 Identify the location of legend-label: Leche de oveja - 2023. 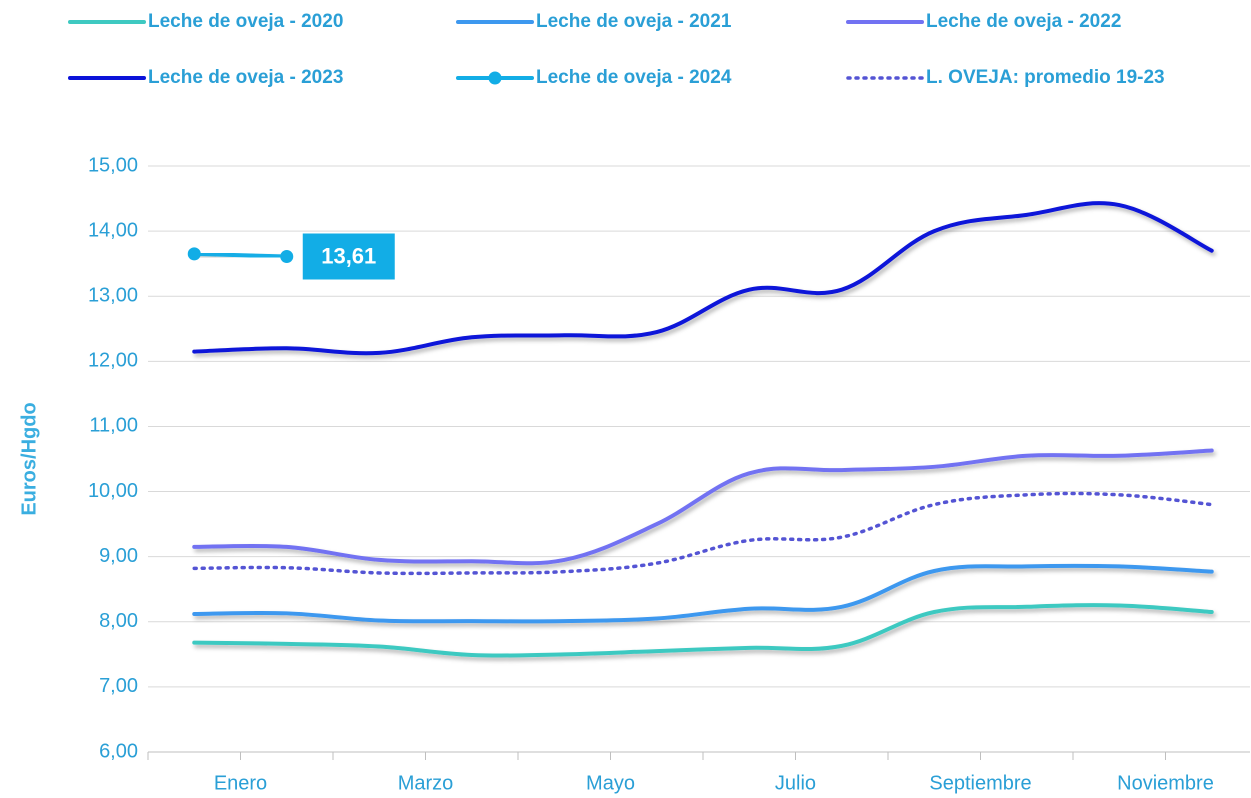
(245, 77).